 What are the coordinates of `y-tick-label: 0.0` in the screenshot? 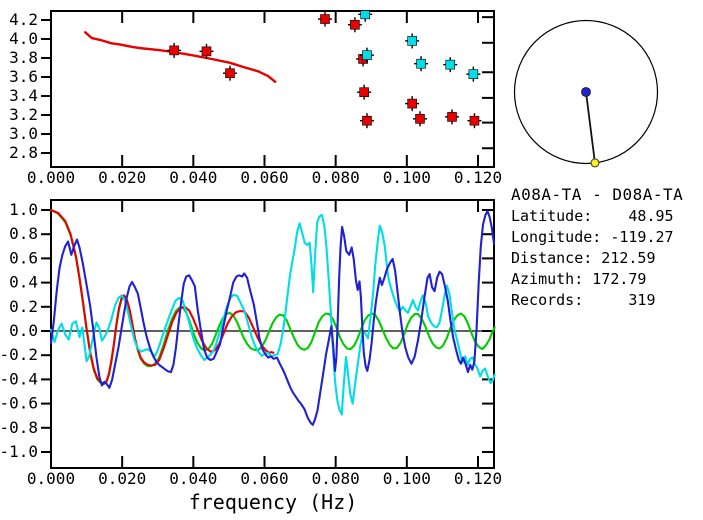 It's located at (23, 330).